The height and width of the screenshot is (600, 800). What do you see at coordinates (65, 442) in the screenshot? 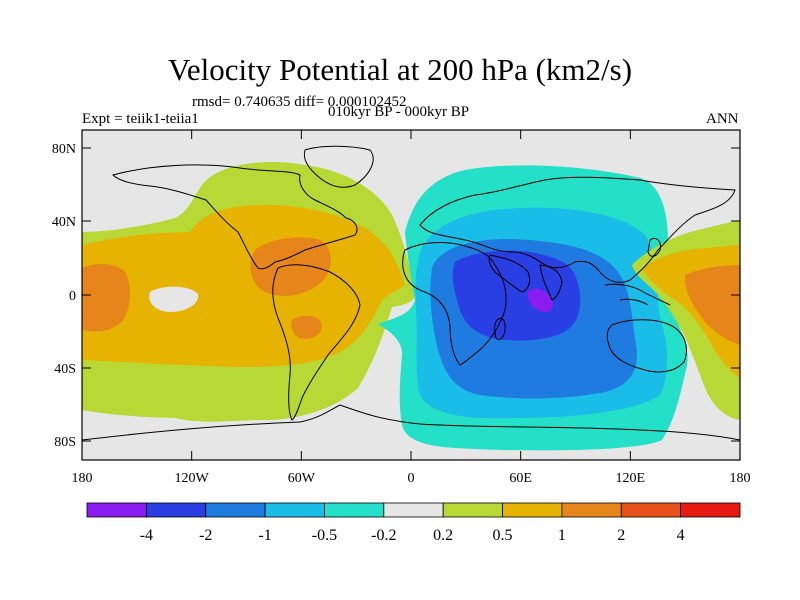
I see `lat-tick-label: 80S` at bounding box center [65, 442].